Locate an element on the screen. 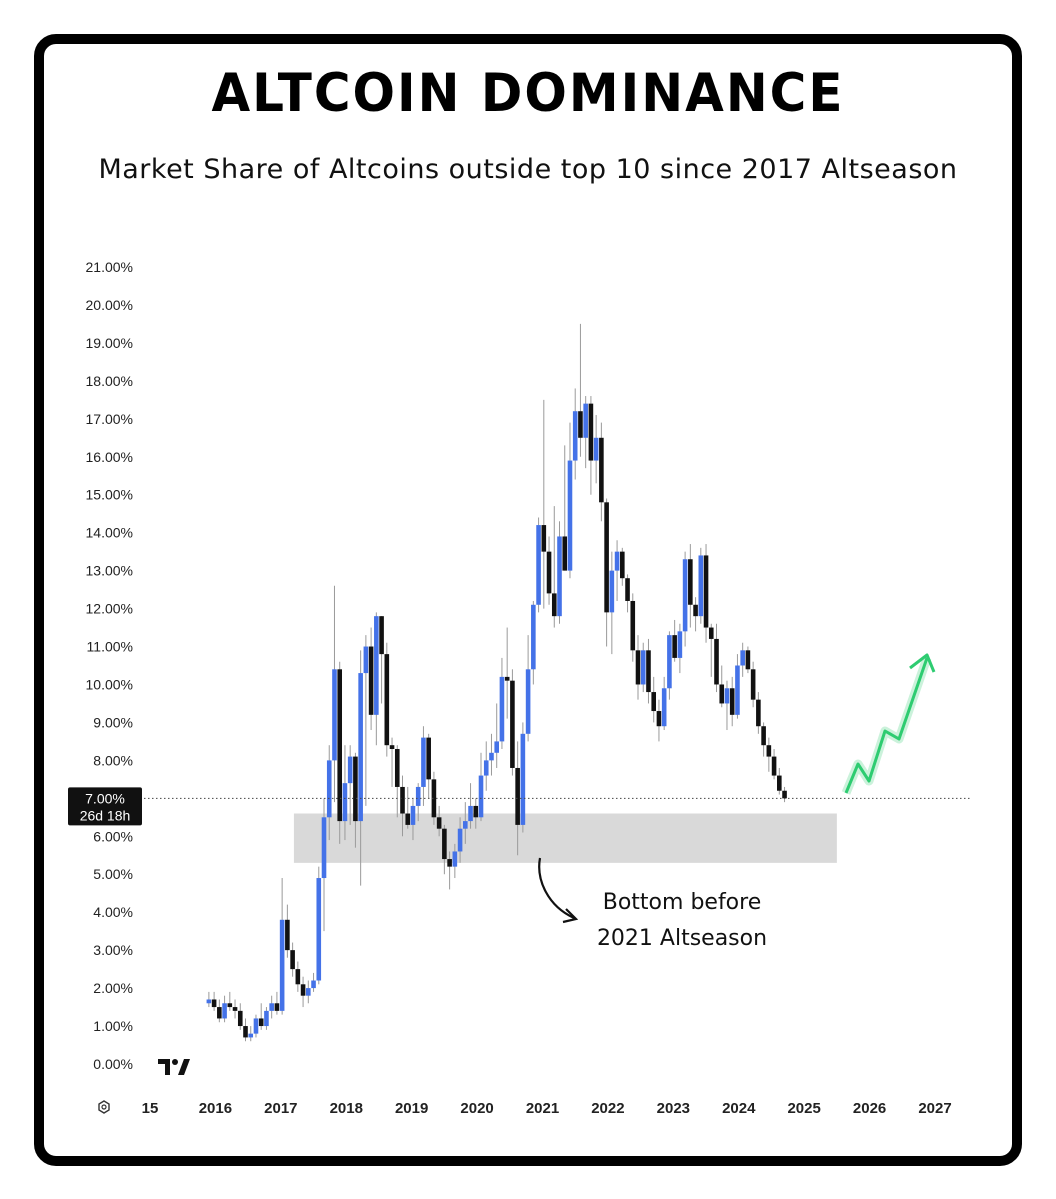  settings-icon is located at coordinates (104, 1107).